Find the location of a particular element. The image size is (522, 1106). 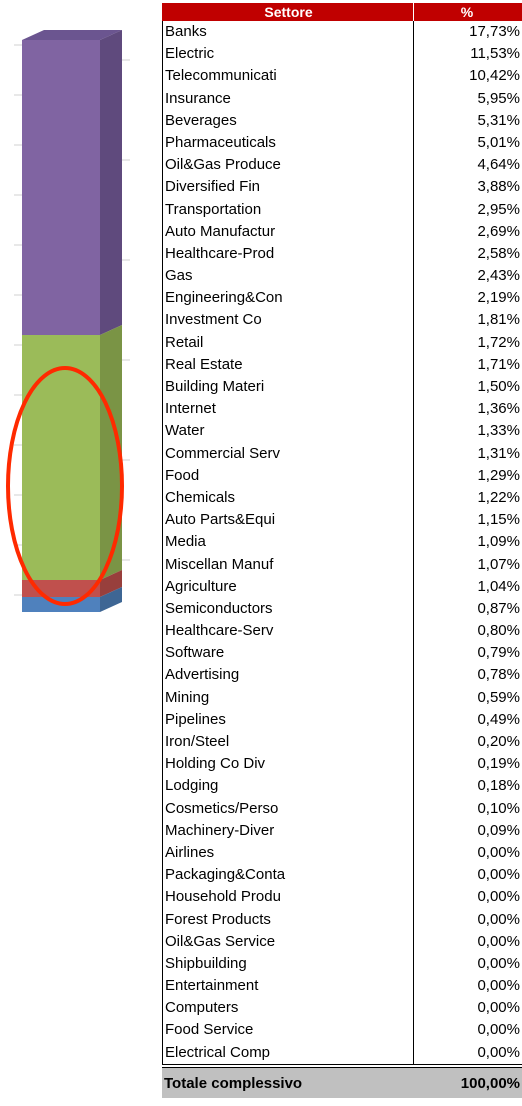

table-row: Food Service 0,00% is located at coordinates (342, 1030).